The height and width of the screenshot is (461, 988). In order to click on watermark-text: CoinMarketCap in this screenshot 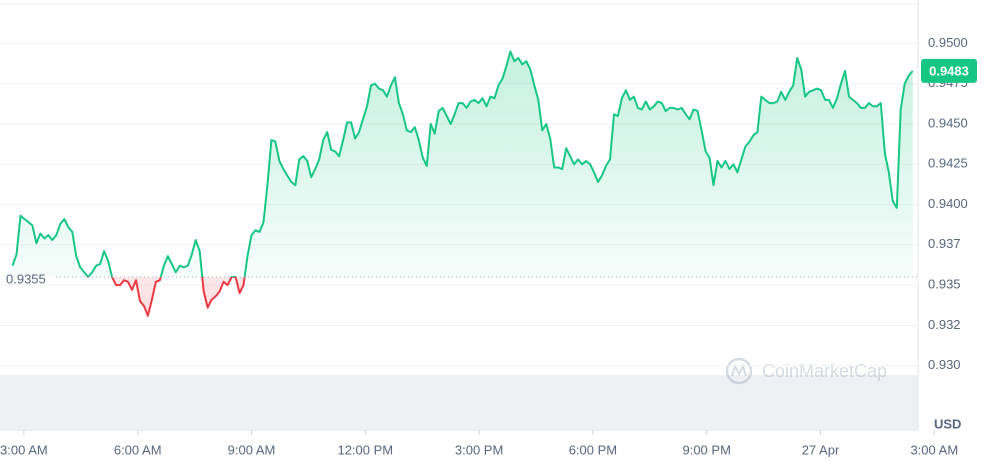, I will do `click(824, 371)`.